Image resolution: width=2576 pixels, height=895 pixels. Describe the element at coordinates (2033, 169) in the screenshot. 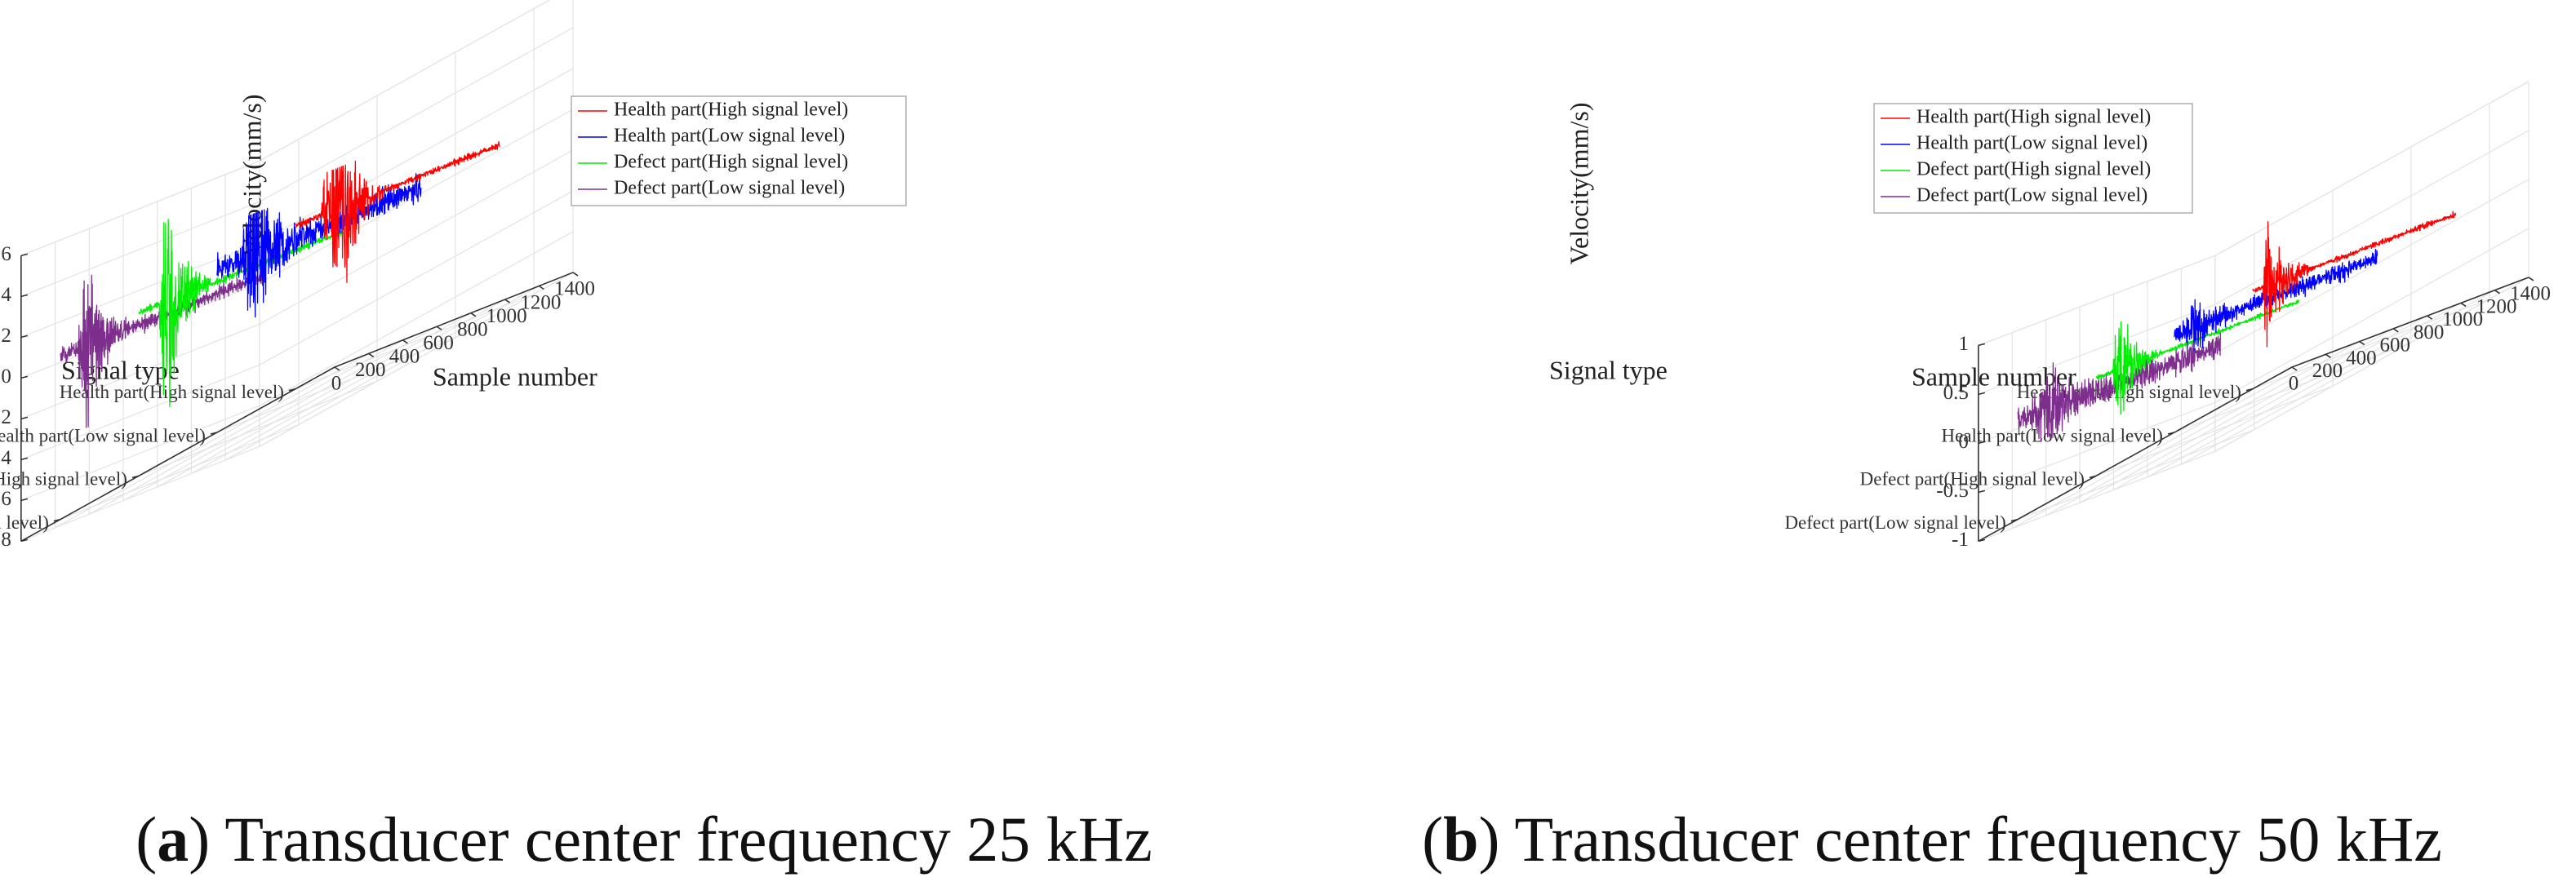

I see `legend-entry: Defect part(High signal level)` at that location.